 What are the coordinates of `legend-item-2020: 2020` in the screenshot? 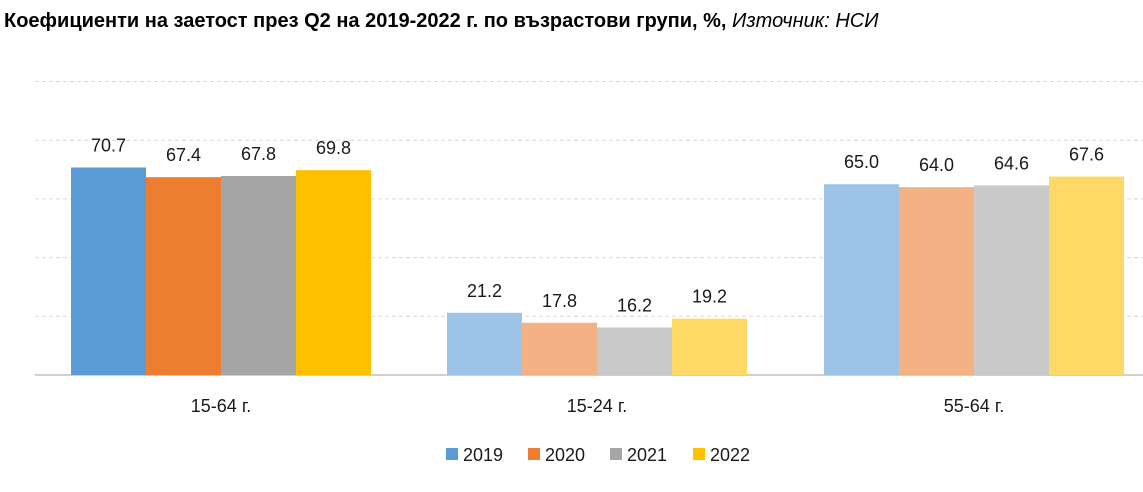 It's located at (556, 455).